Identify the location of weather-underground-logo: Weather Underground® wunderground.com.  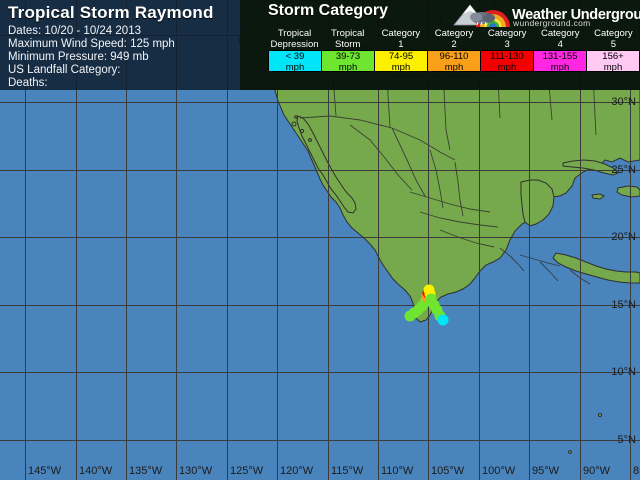
(546, 14).